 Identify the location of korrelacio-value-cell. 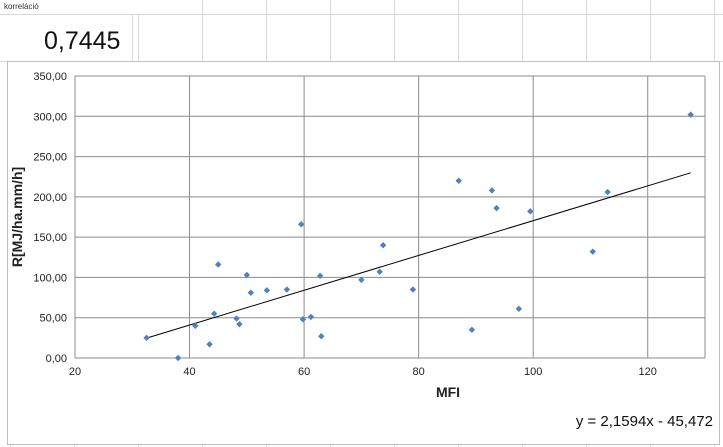
(66, 38).